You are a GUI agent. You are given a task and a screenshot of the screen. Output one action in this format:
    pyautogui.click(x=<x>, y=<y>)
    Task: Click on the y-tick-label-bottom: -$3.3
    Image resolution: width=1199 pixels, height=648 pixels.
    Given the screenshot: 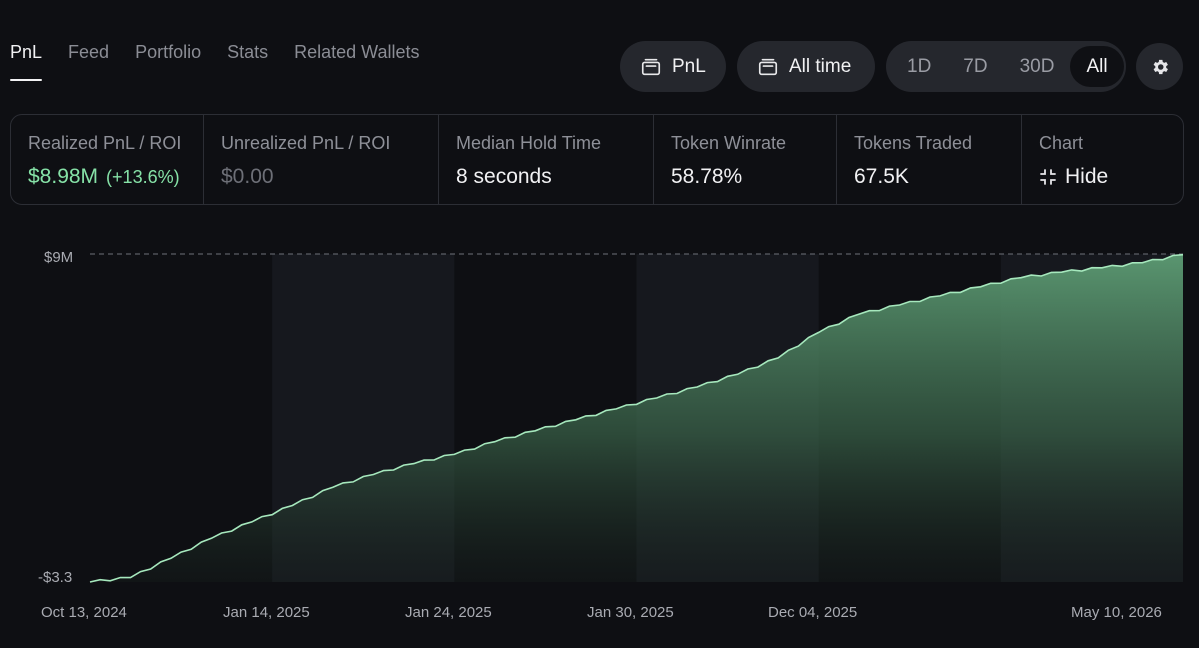 What is the action you would take?
    pyautogui.click(x=55, y=577)
    